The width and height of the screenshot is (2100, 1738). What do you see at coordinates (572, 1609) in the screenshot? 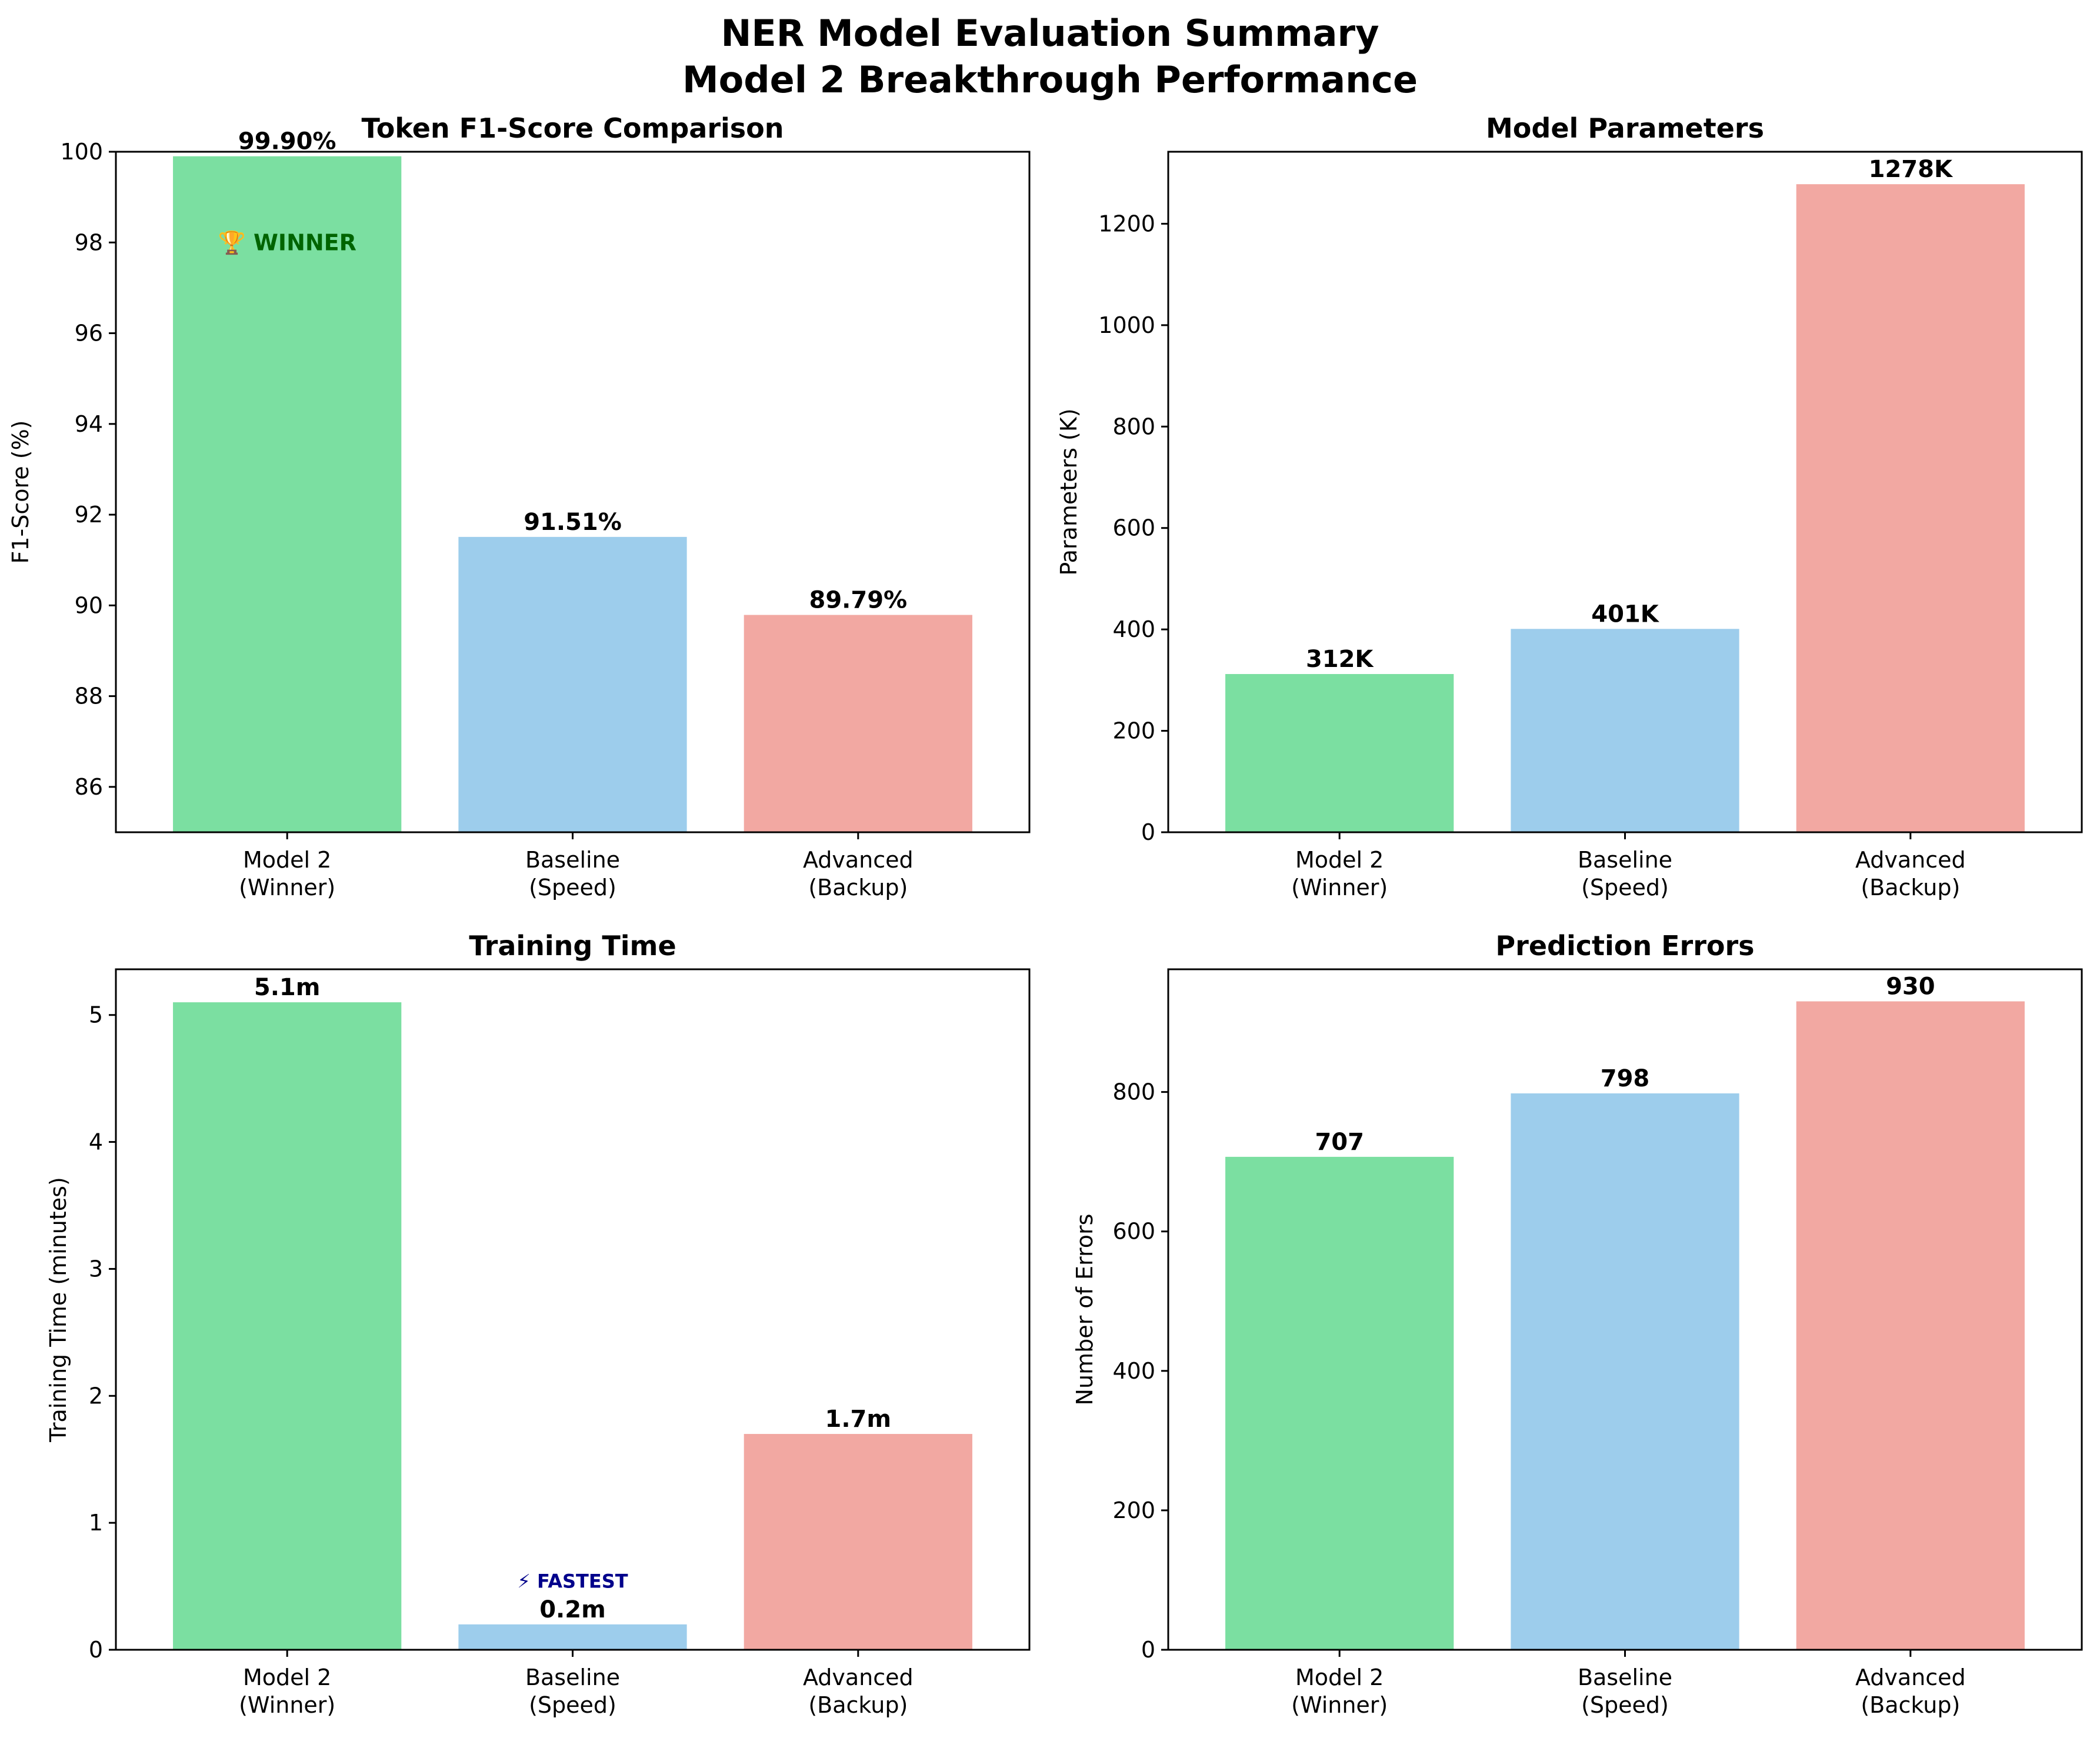
I see `value-label-baseline: 0.2m` at bounding box center [572, 1609].